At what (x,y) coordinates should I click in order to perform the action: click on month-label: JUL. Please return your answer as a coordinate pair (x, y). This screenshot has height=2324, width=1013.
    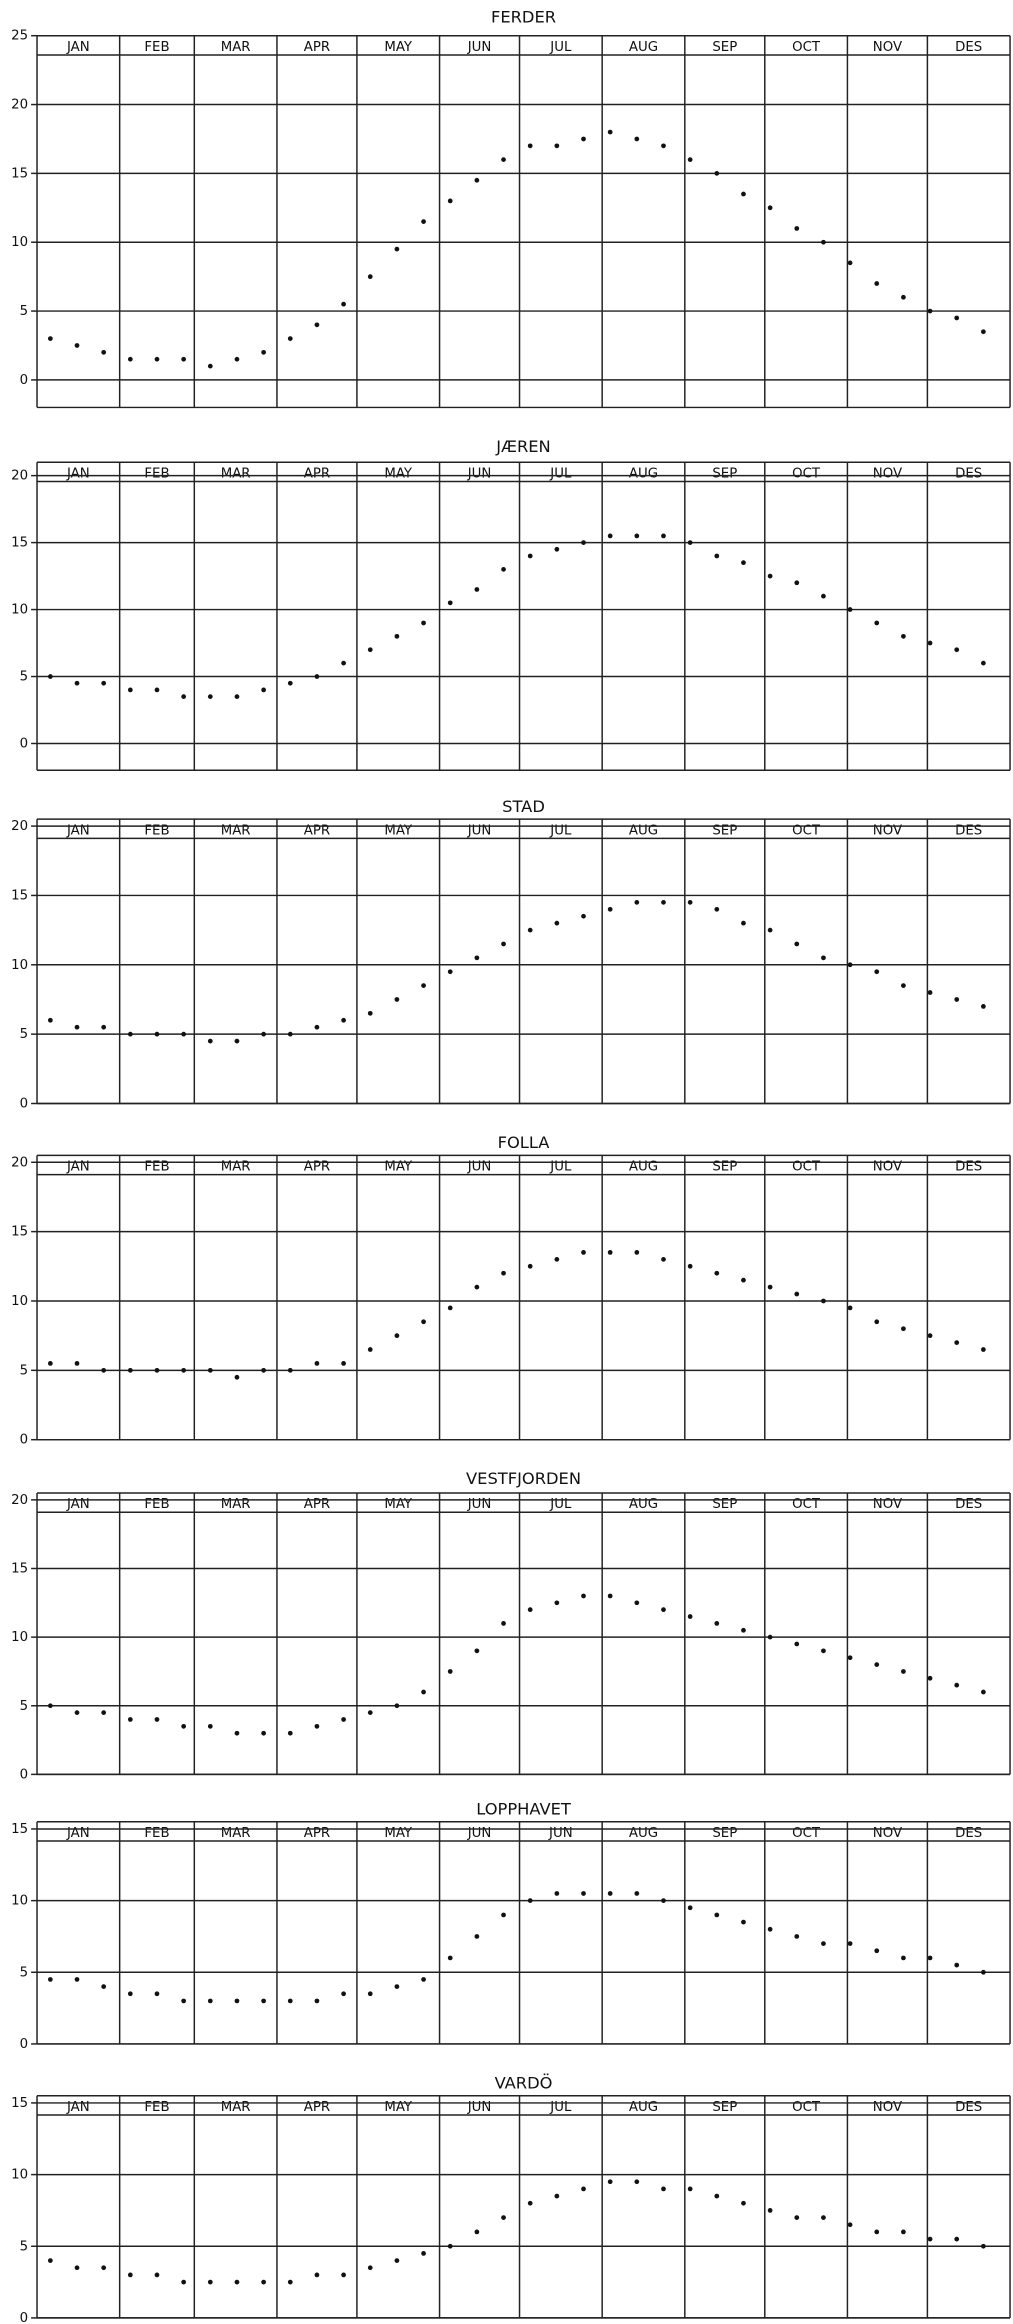
    Looking at the image, I should click on (560, 1504).